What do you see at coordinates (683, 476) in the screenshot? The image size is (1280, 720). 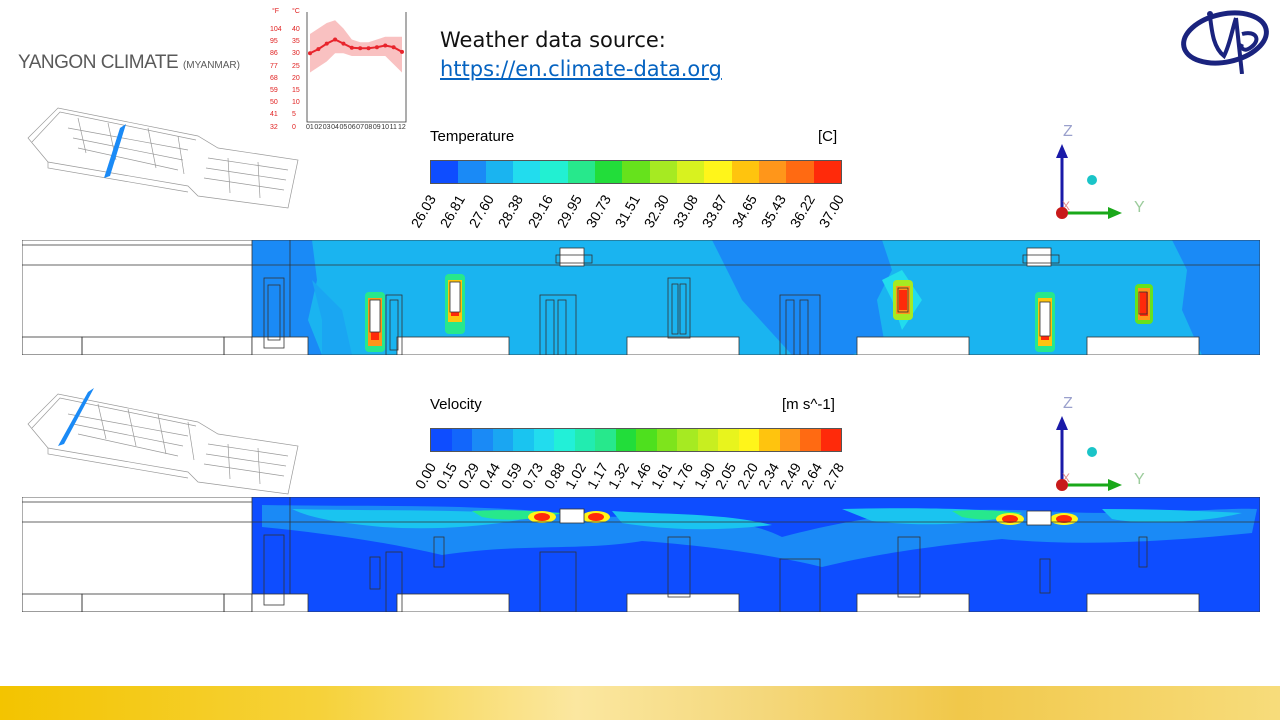 I see `colorbar-tick-label: 1.76` at bounding box center [683, 476].